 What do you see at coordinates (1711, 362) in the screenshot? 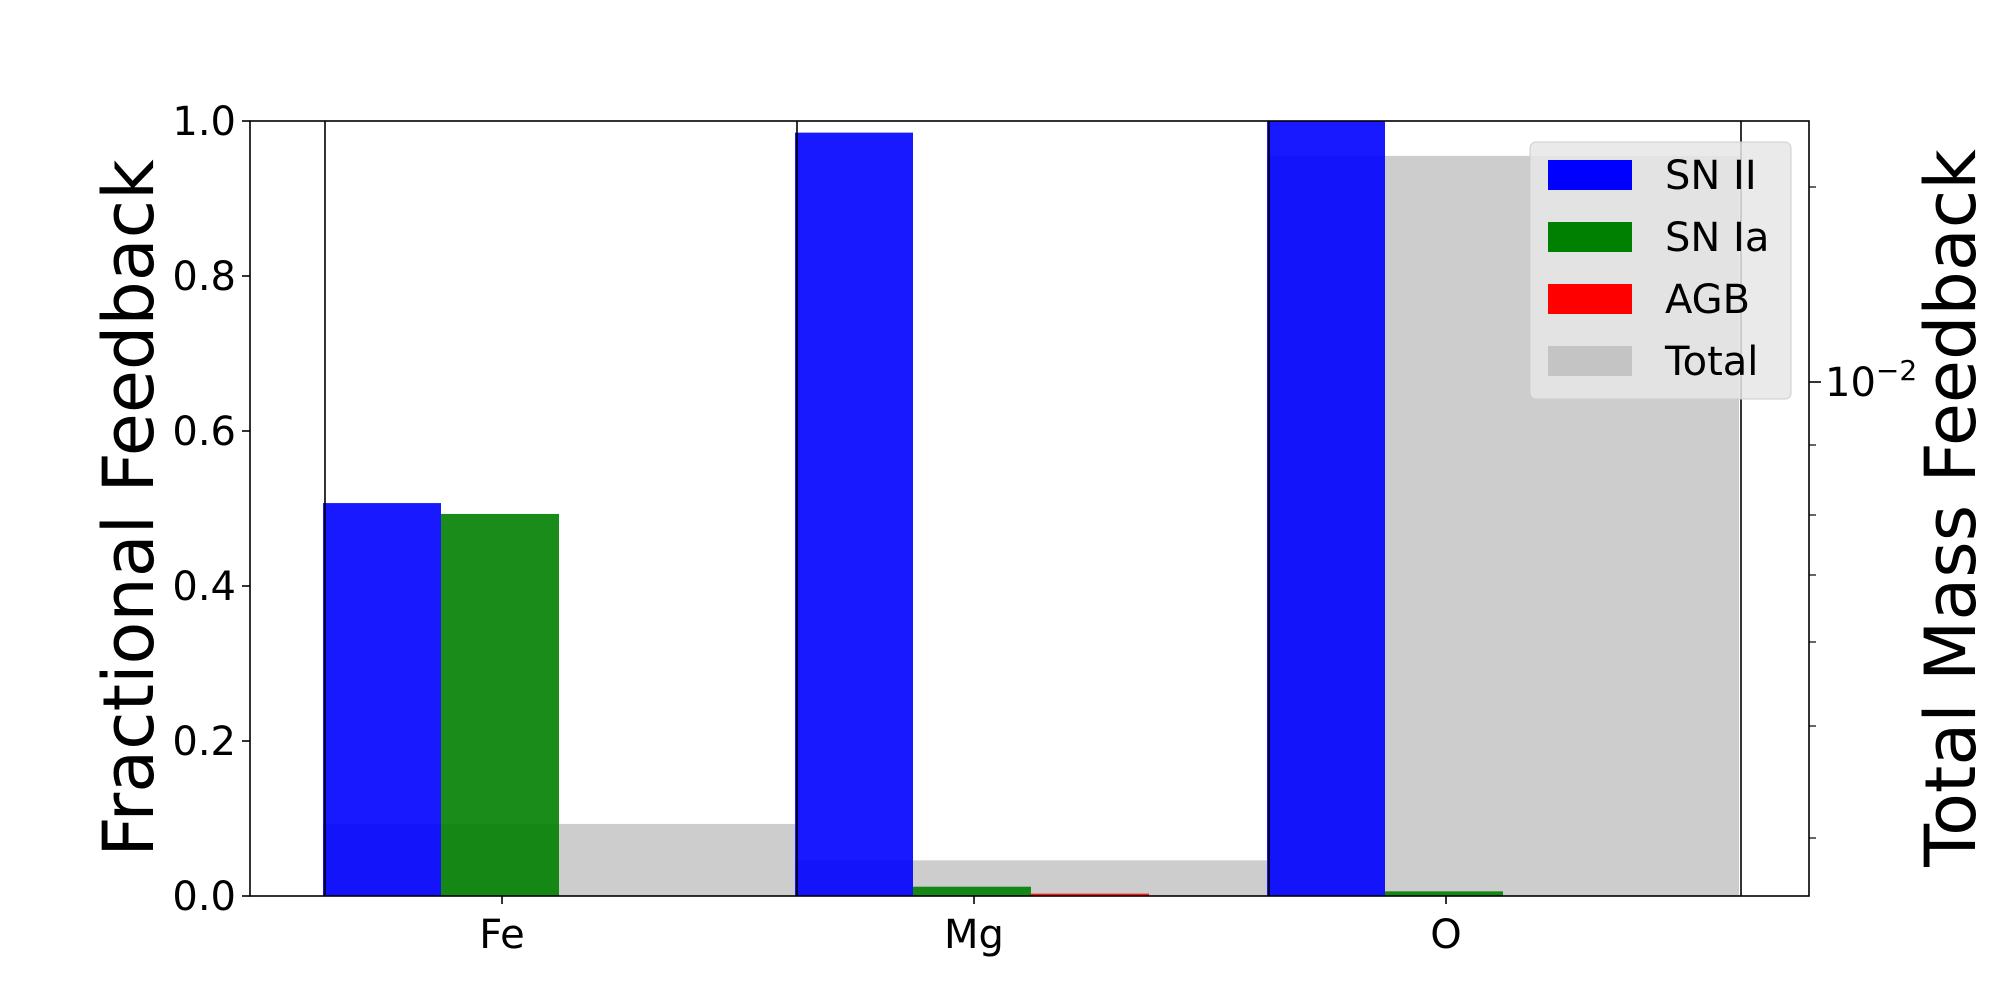
I see `legend-label-total: Total` at bounding box center [1711, 362].